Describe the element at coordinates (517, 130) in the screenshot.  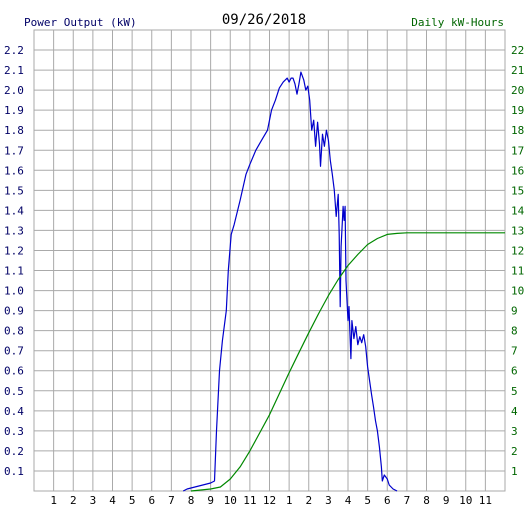
I see `y-right-tick-label: 18` at that location.